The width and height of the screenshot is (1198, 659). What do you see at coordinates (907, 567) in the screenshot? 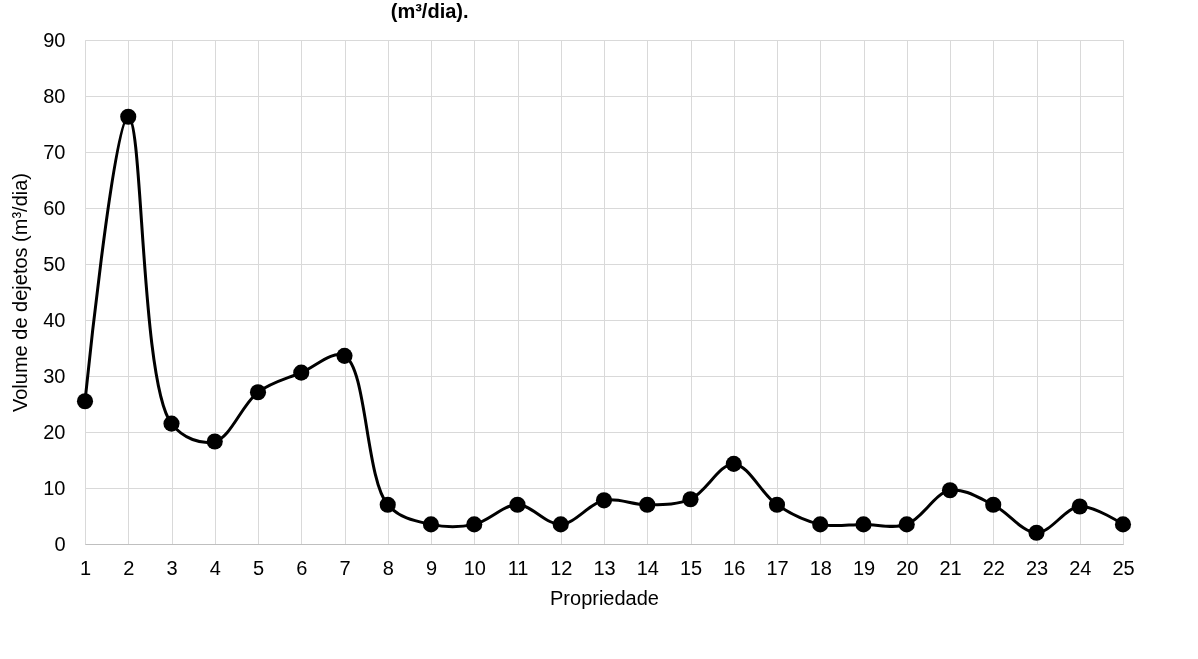
I see `x-tick-label: 20` at bounding box center [907, 567].